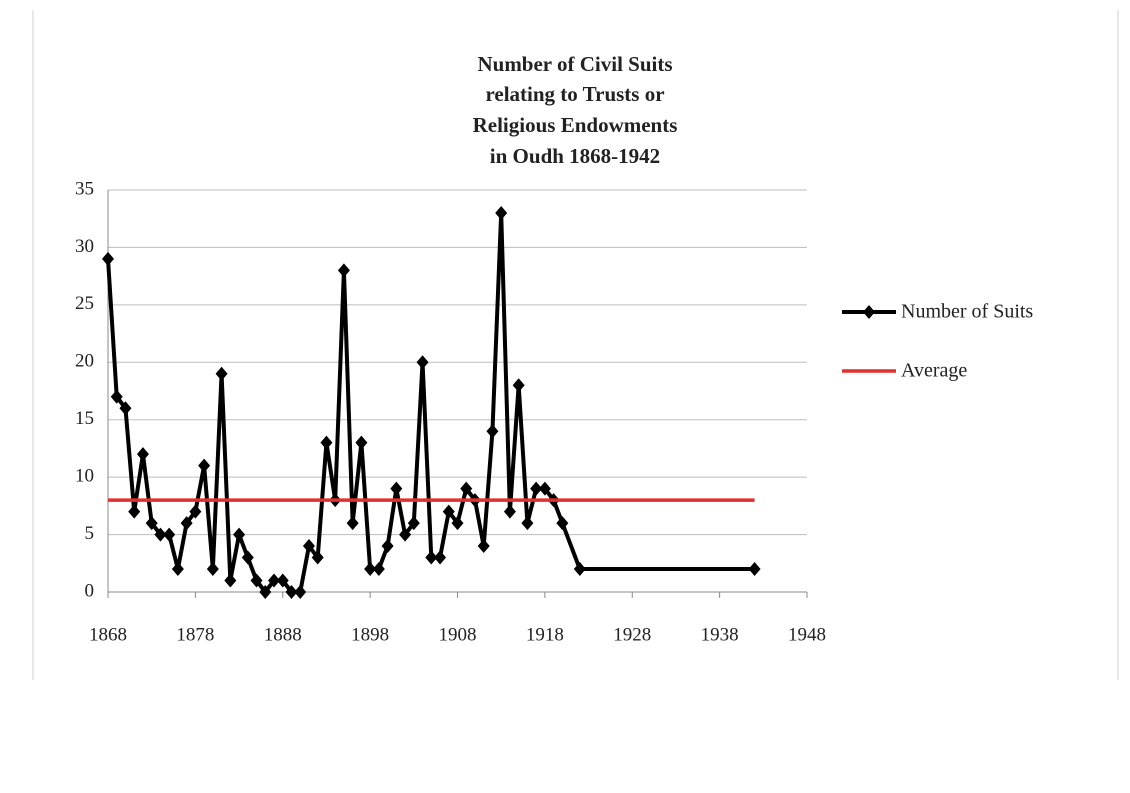  I want to click on chart-title: Number of Civil Suits, so click(574, 64).